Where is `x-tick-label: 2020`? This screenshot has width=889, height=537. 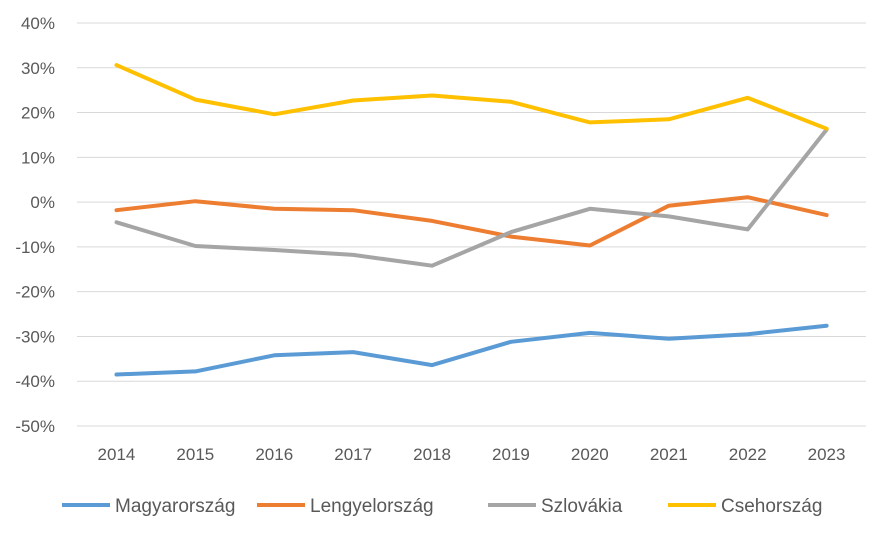 x-tick-label: 2020 is located at coordinates (590, 454).